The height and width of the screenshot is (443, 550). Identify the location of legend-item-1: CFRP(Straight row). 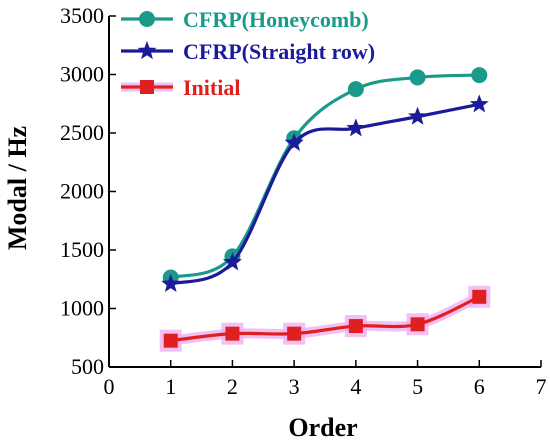
(248, 51).